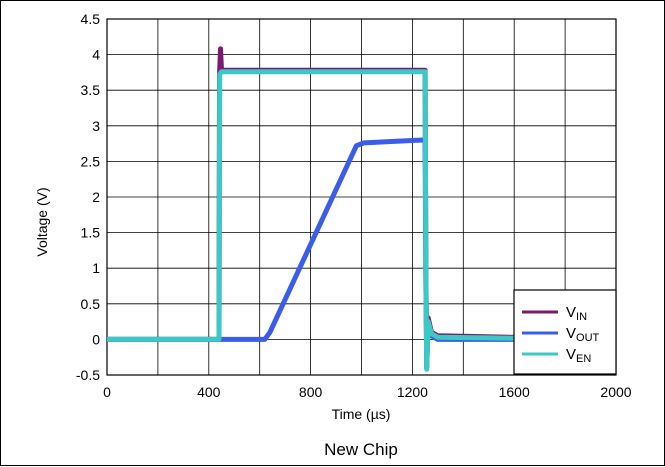 Image resolution: width=665 pixels, height=467 pixels. Describe the element at coordinates (96, 55) in the screenshot. I see `y-tick-label: 4` at that location.